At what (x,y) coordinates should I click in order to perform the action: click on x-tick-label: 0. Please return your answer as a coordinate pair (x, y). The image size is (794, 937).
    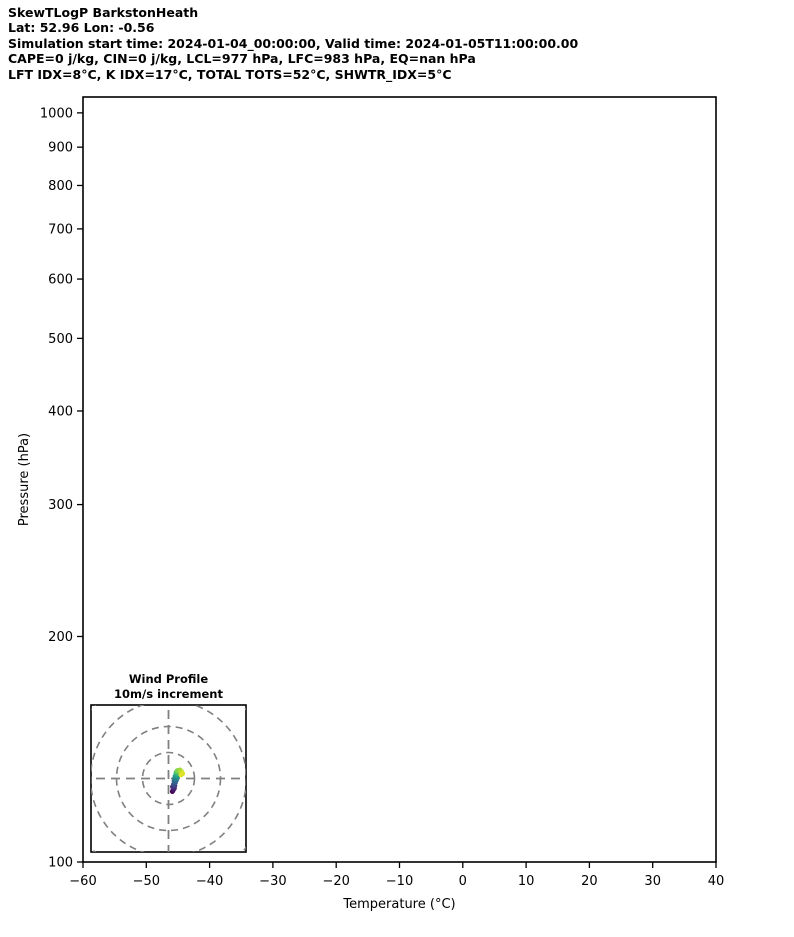
    Looking at the image, I should click on (463, 881).